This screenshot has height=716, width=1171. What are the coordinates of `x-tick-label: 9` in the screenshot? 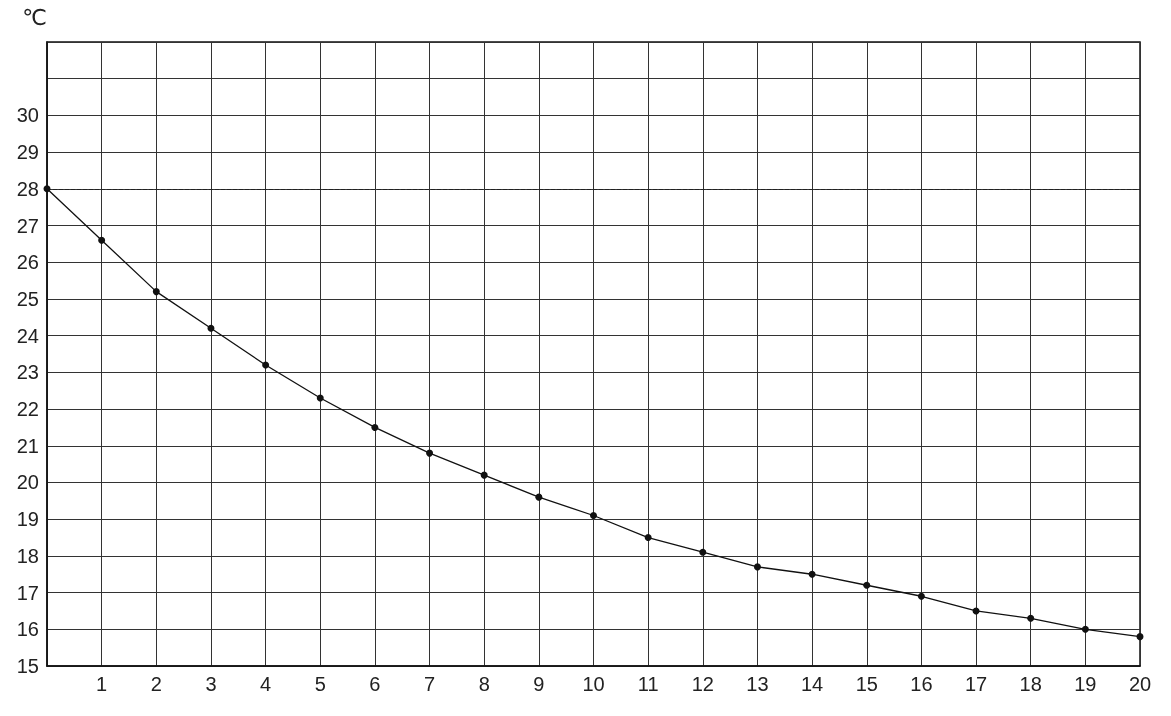 It's located at (539, 684).